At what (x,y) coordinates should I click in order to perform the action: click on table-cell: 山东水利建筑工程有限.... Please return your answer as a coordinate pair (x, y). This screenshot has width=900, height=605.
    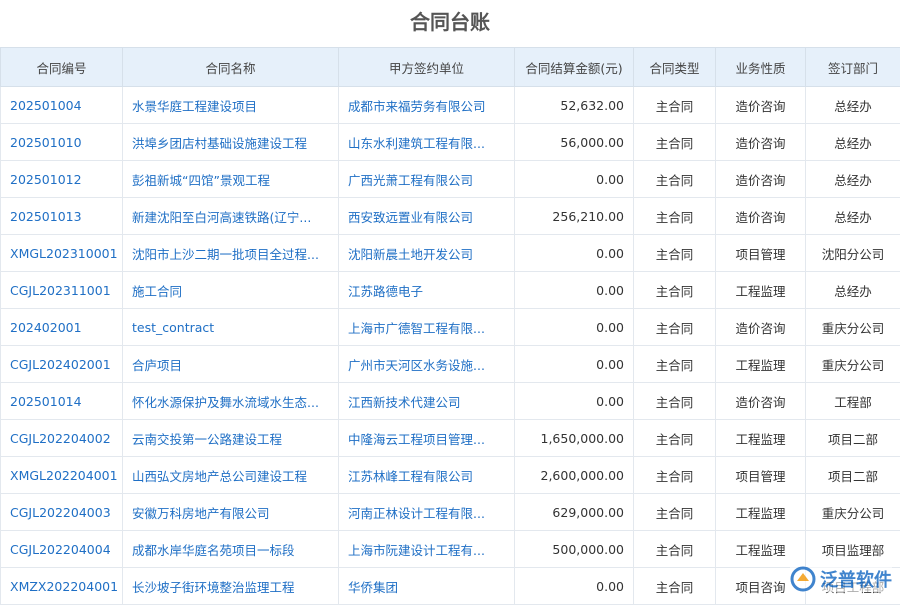
    Looking at the image, I should click on (427, 142).